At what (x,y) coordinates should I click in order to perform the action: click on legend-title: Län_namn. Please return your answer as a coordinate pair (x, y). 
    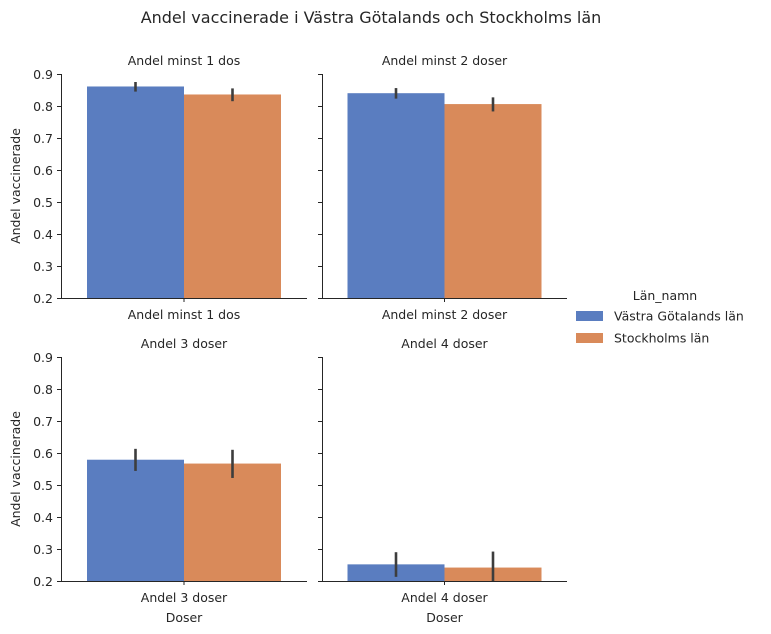
    Looking at the image, I should click on (665, 295).